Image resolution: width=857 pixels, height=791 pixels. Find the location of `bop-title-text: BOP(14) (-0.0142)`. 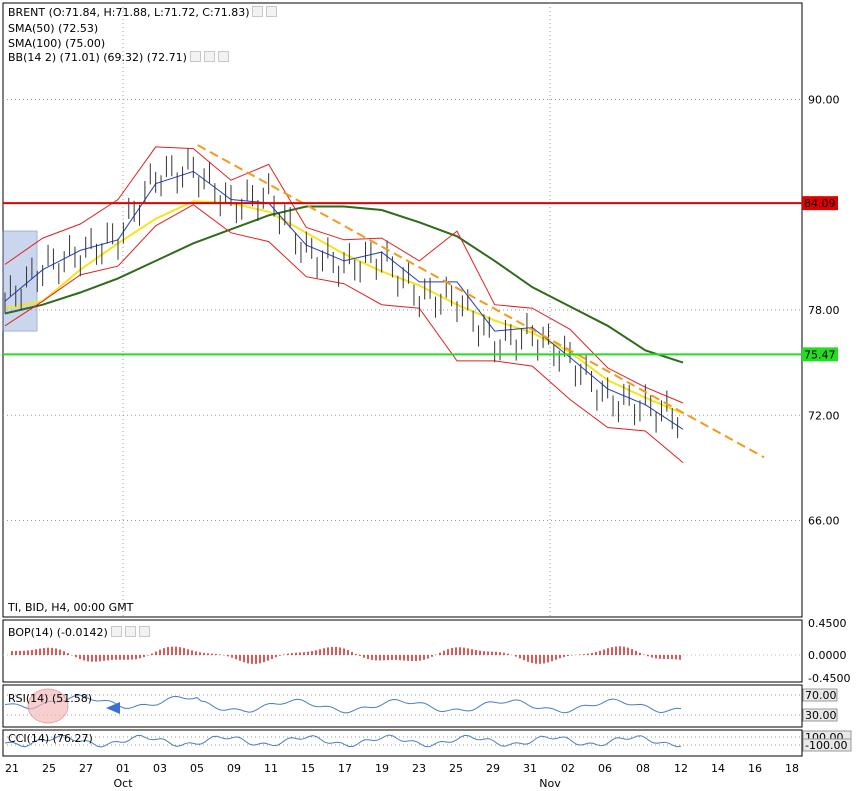

bop-title-text: BOP(14) (-0.0142) is located at coordinates (58, 632).